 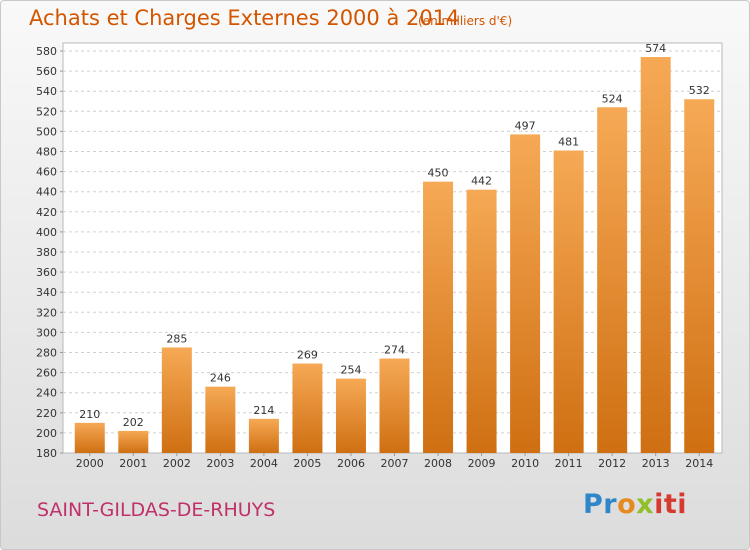 What do you see at coordinates (465, 21) in the screenshot?
I see `chart-subtitle: (en milliers d'€)` at bounding box center [465, 21].